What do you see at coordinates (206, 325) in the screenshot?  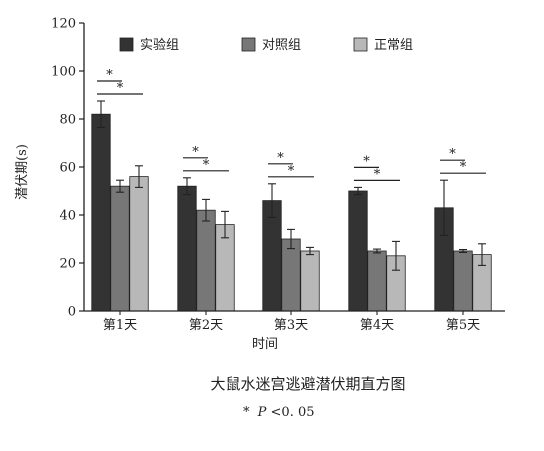 I see `x-tick-label: 第2天` at bounding box center [206, 325].